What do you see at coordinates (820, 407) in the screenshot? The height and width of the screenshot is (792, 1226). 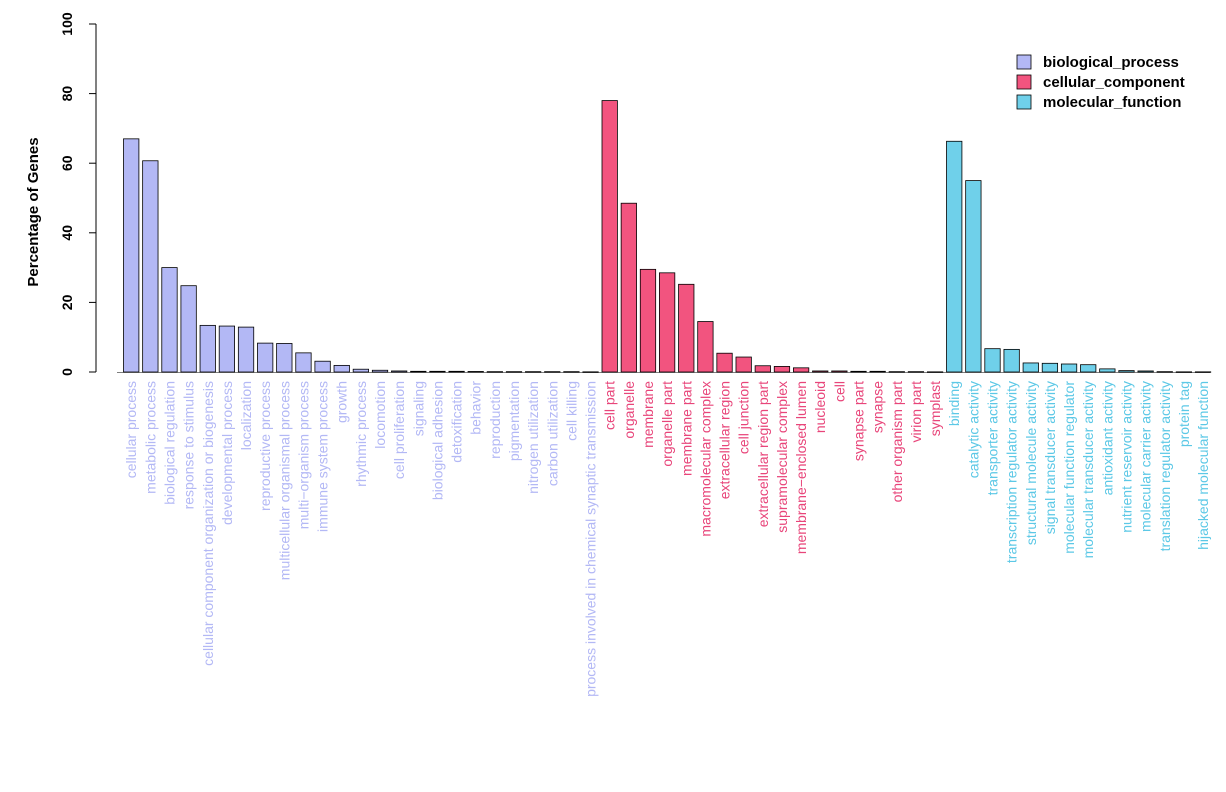 I see `category-label: nucleoid` at bounding box center [820, 407].